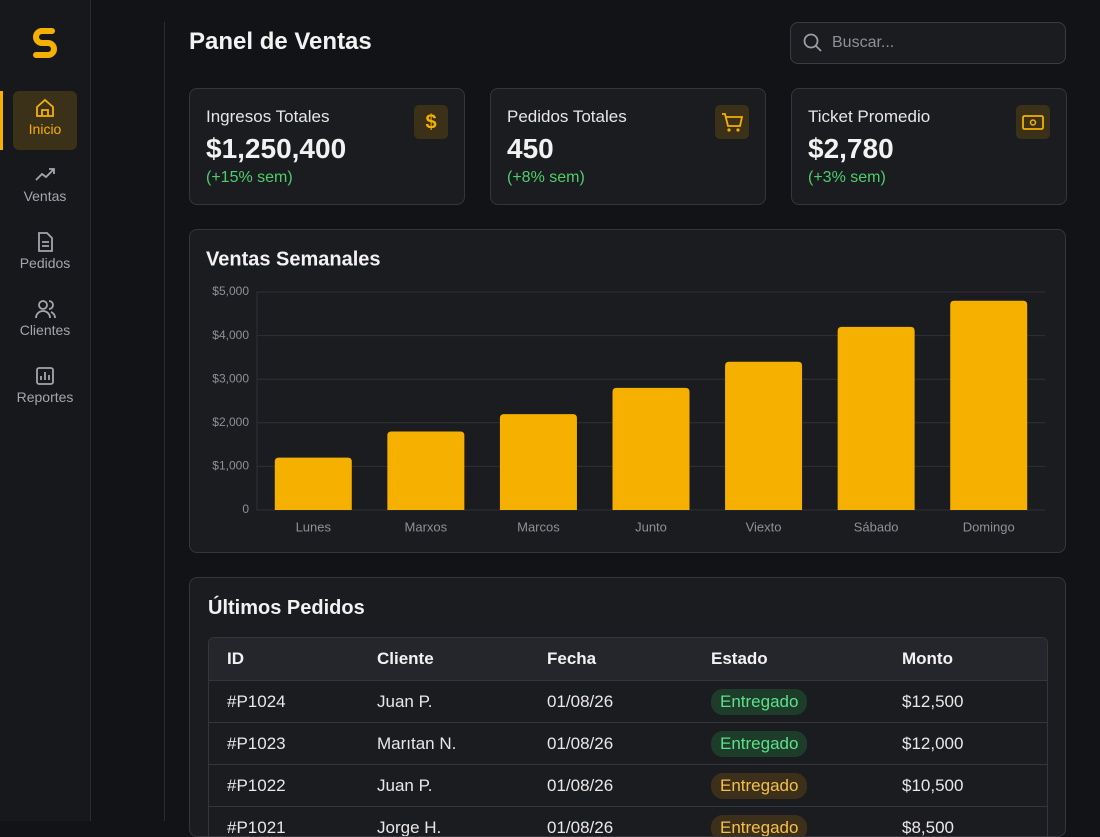 Image resolution: width=1100 pixels, height=837 pixels. What do you see at coordinates (284, 822) in the screenshot?
I see `table-cell: #P1021` at bounding box center [284, 822].